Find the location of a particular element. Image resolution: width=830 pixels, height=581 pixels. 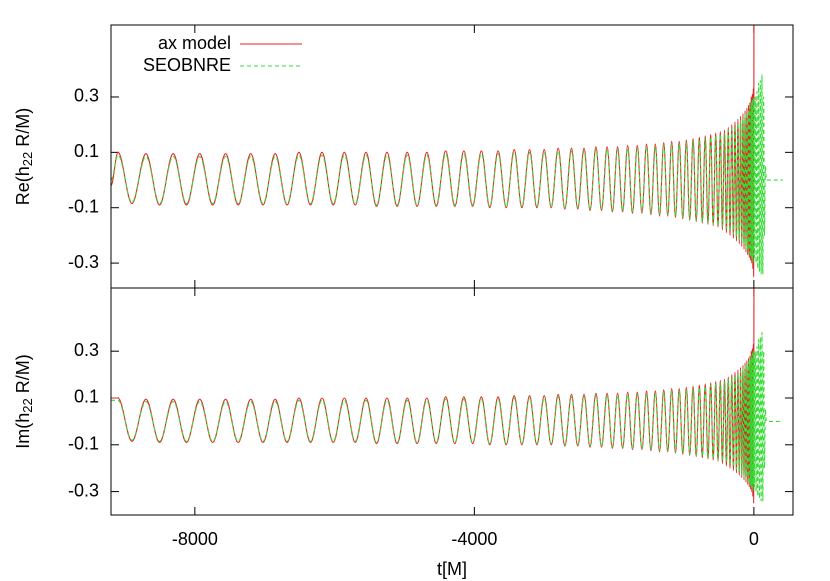

y-axis-label: Im(h22 R/M) is located at coordinates (24, 401).